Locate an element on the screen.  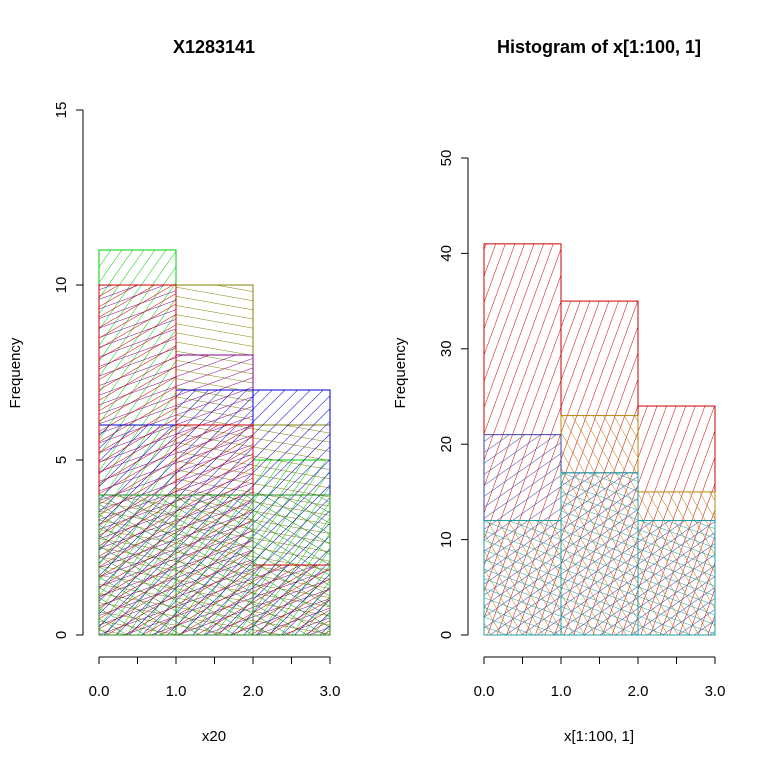
right-y-axis-label: Frequency is located at coordinates (400, 372).